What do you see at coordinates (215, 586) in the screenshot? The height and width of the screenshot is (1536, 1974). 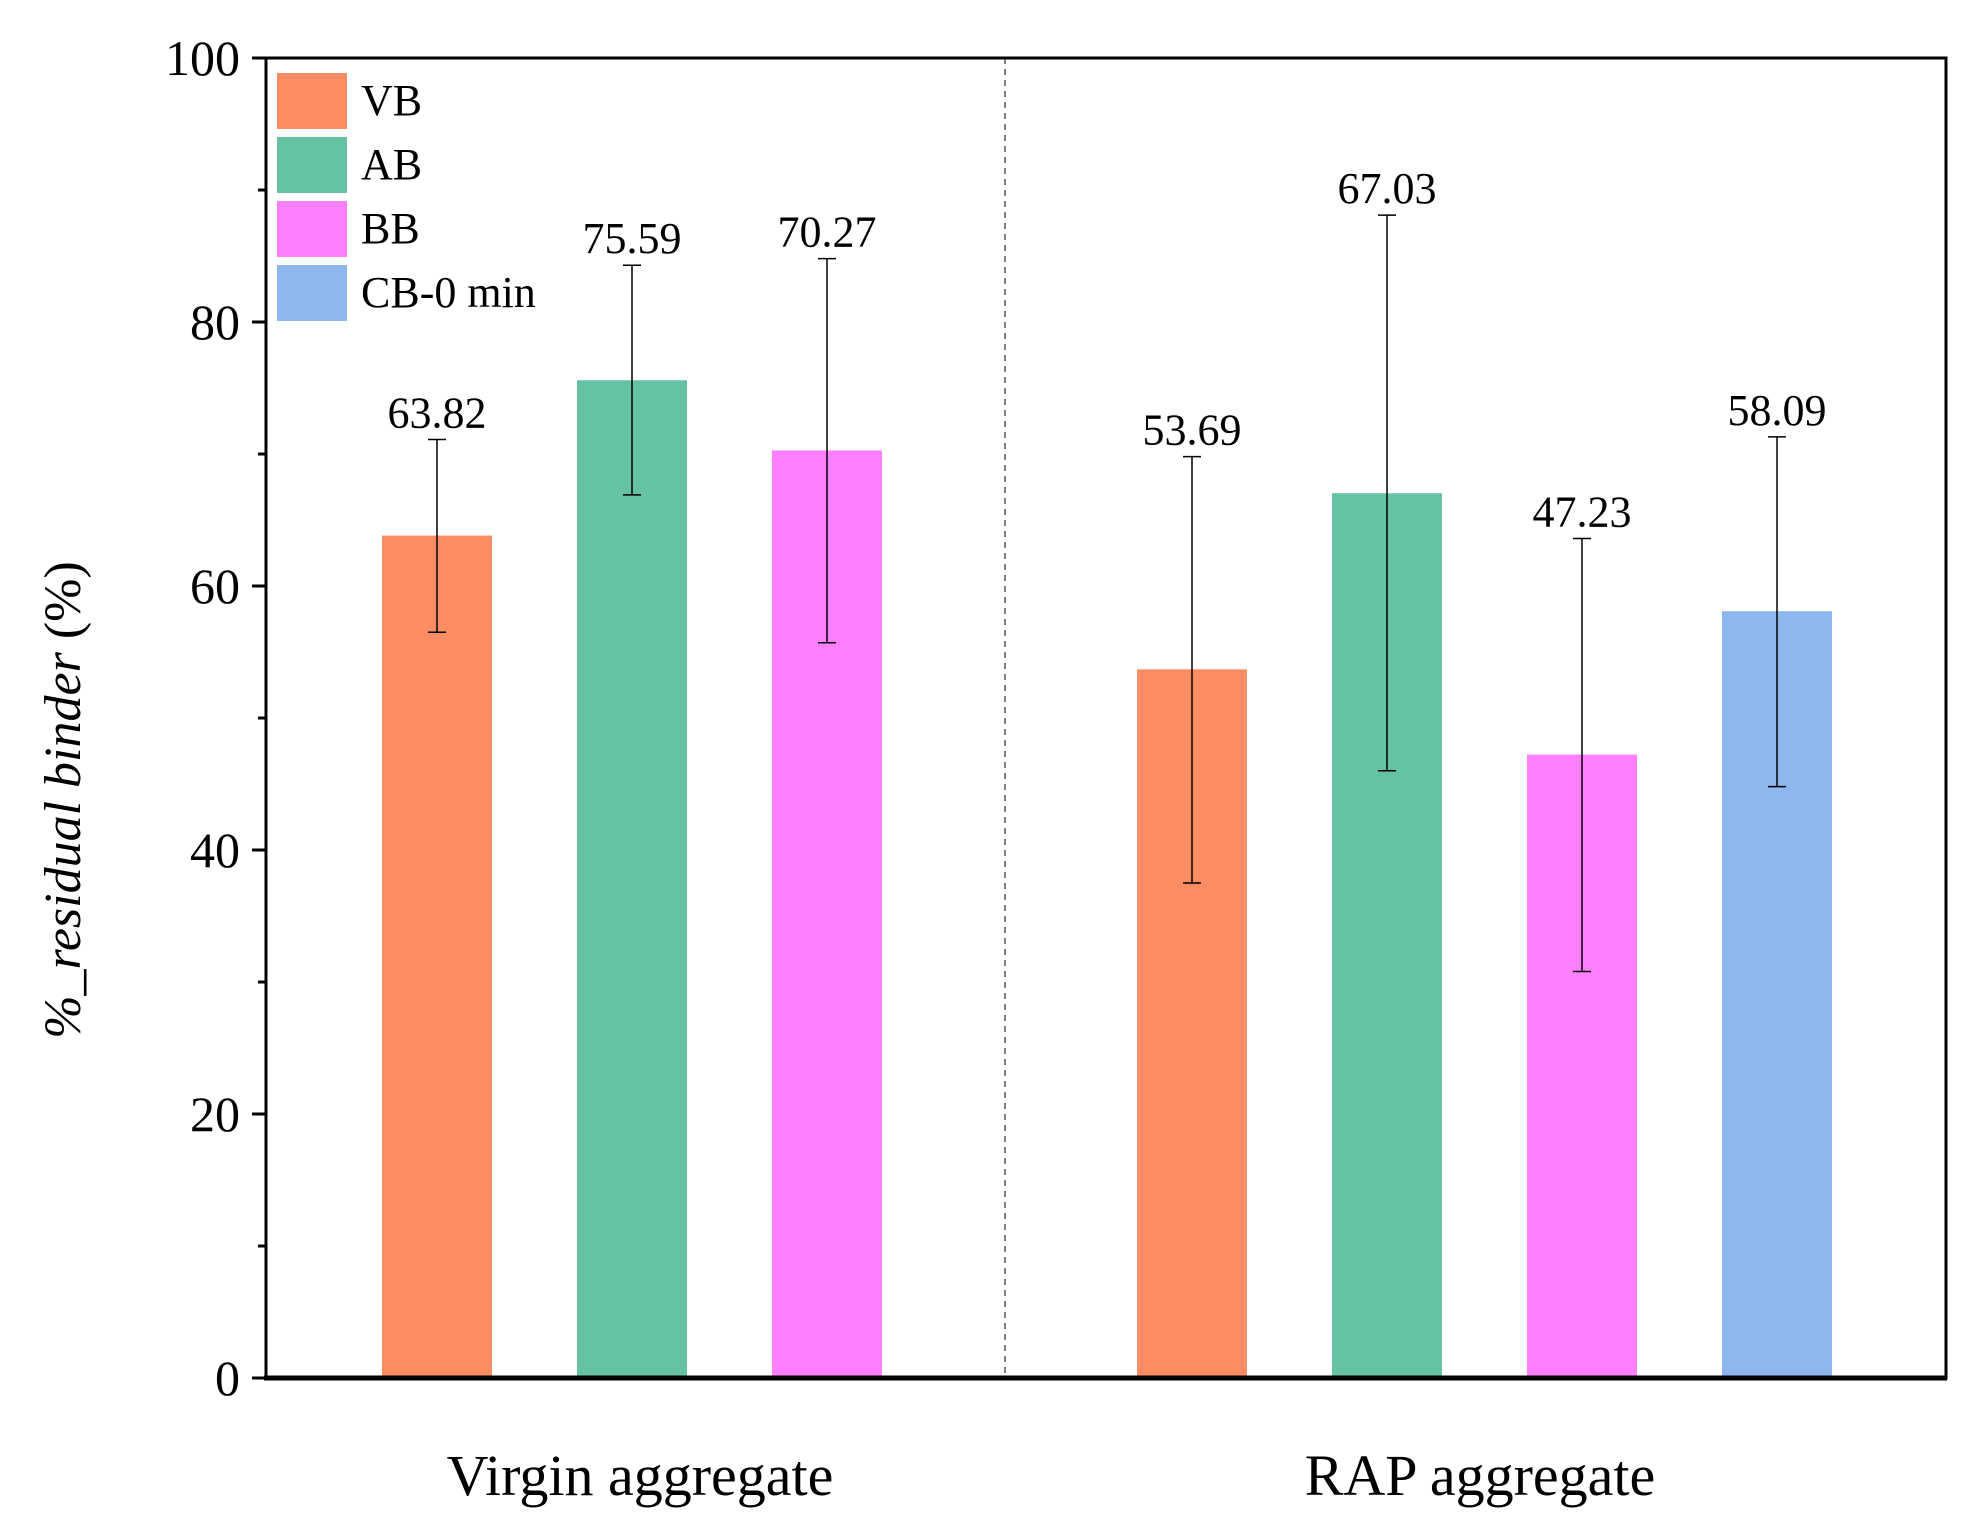 I see `y-tick-label: 60` at bounding box center [215, 586].